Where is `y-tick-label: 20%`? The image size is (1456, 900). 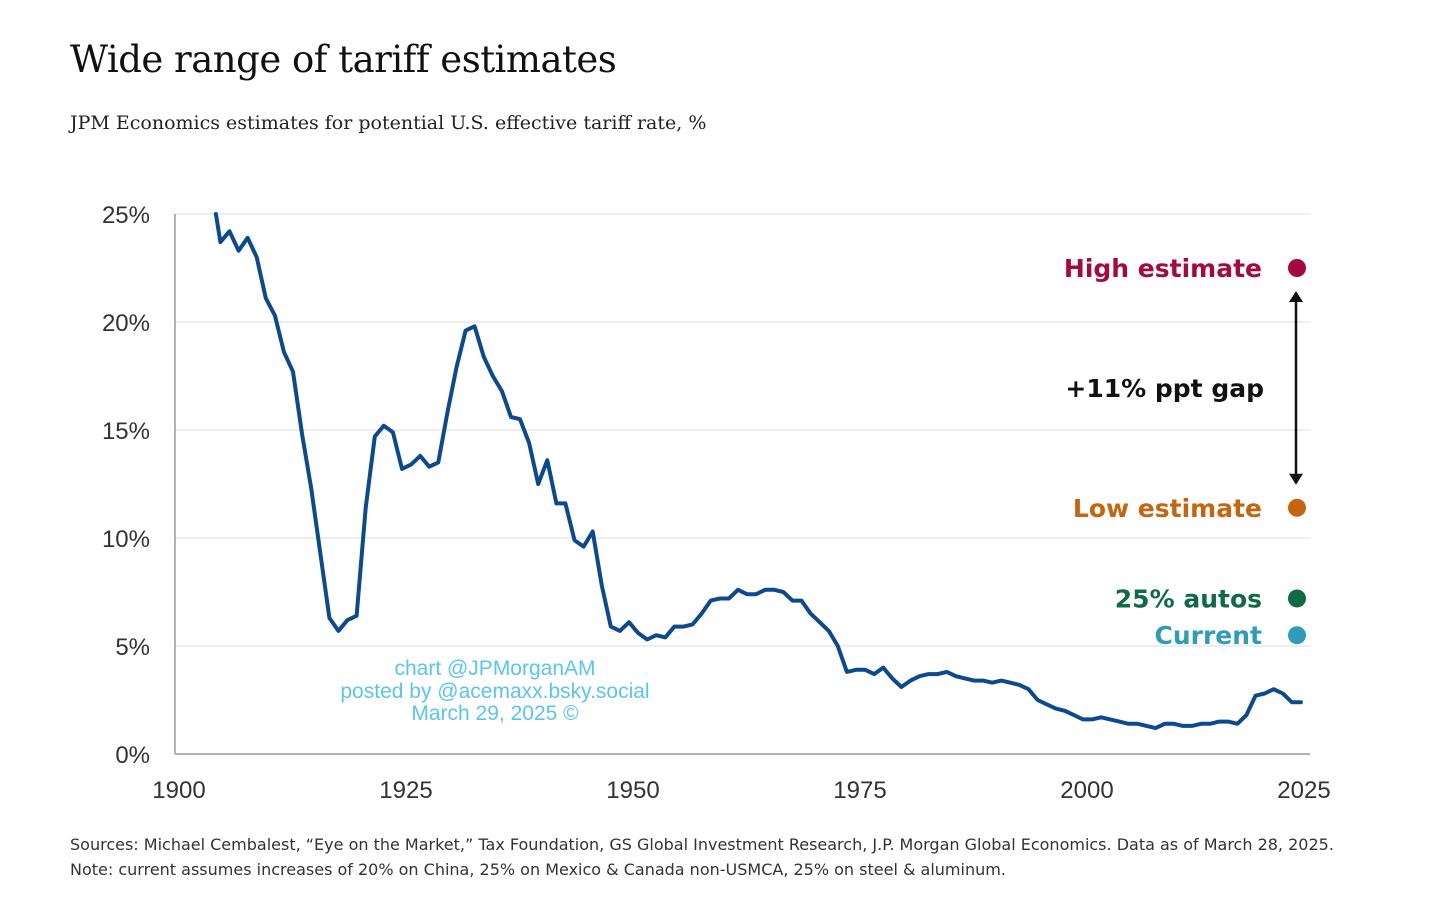
y-tick-label: 20% is located at coordinates (126, 323).